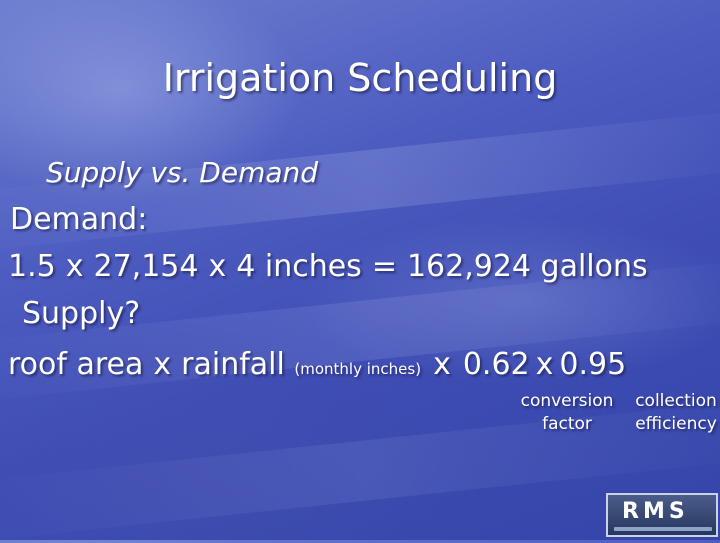 This screenshot has height=543, width=720. What do you see at coordinates (676, 412) in the screenshot?
I see `collection-efficiency-label: collection efficiency` at bounding box center [676, 412].